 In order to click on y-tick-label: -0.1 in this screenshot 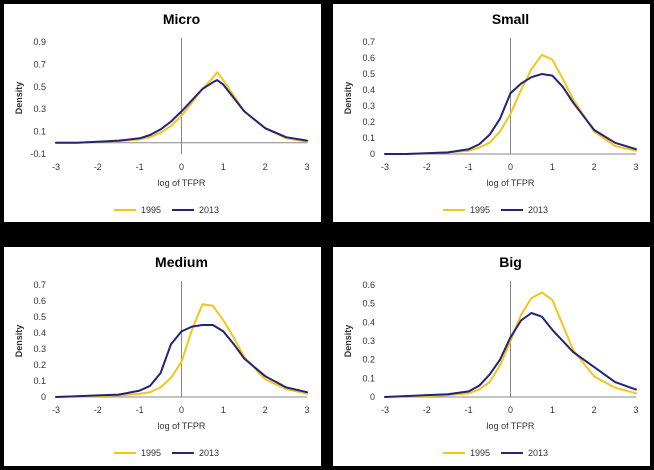, I will do `click(38, 154)`.